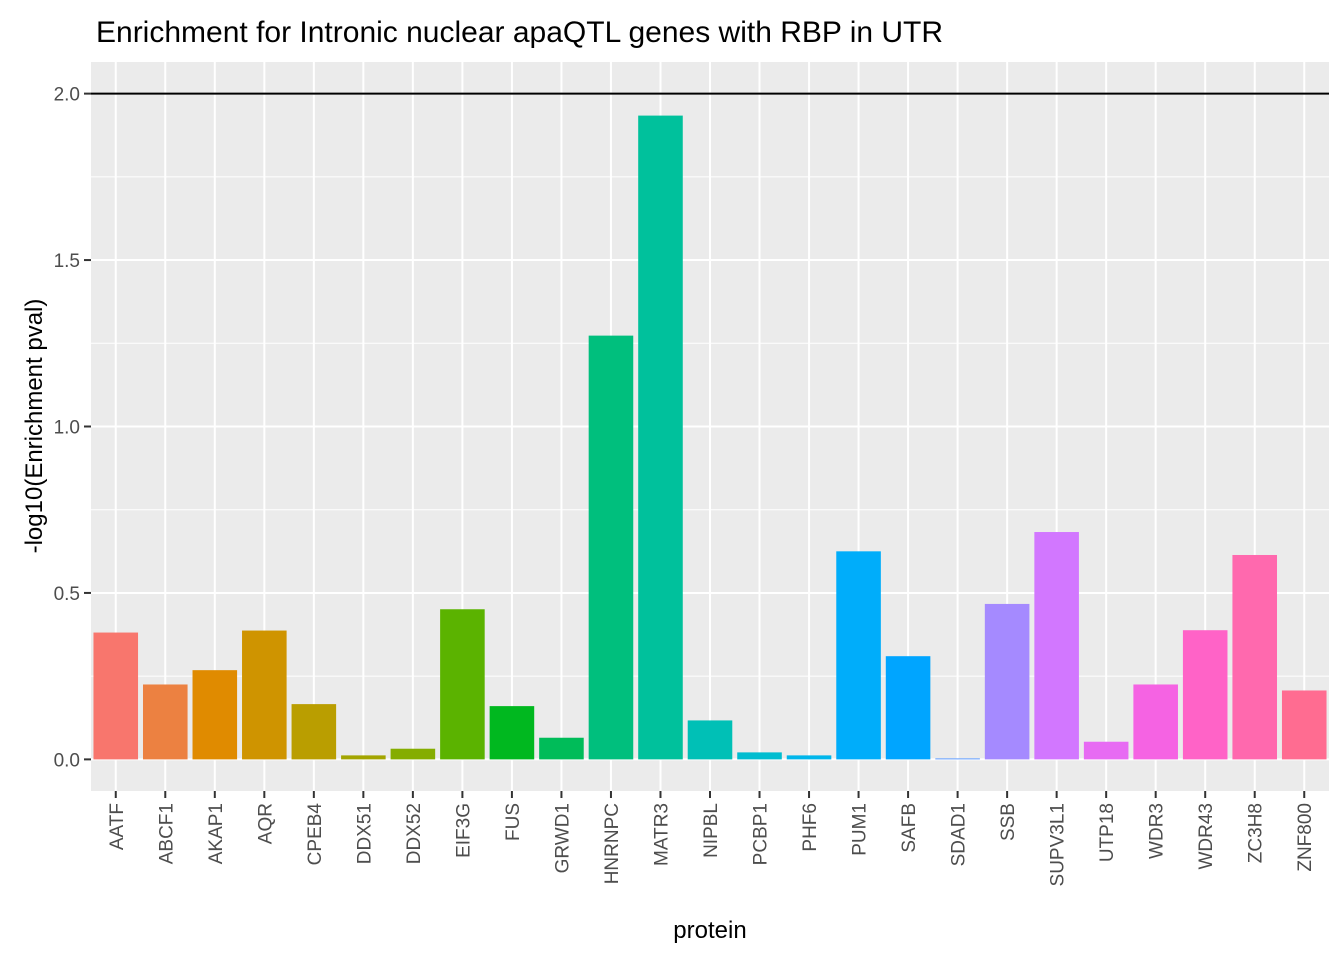 Image resolution: width=1344 pixels, height=960 pixels. I want to click on bar-eif3g, so click(462, 684).